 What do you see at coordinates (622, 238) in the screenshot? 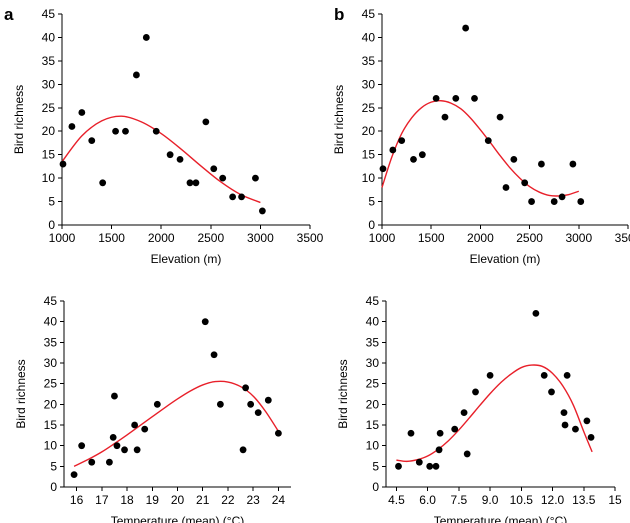
I see `x-tick-label: 3500` at bounding box center [622, 238].